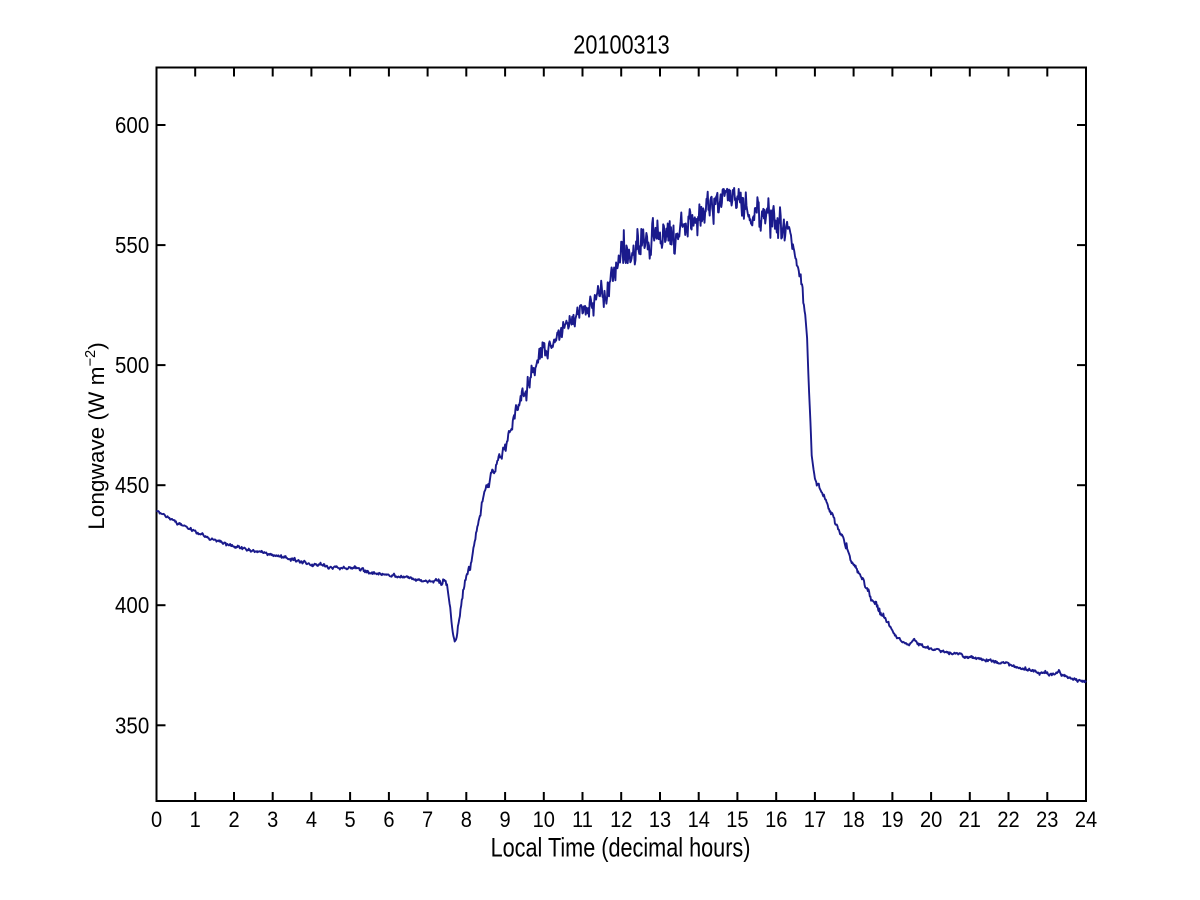  Describe the element at coordinates (970, 820) in the screenshot. I see `svg-text: 21` at that location.